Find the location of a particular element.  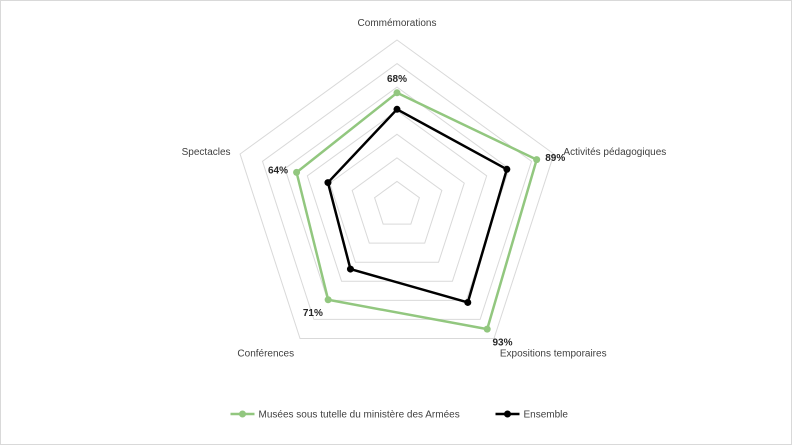

data-label-3: 71% is located at coordinates (313, 313).